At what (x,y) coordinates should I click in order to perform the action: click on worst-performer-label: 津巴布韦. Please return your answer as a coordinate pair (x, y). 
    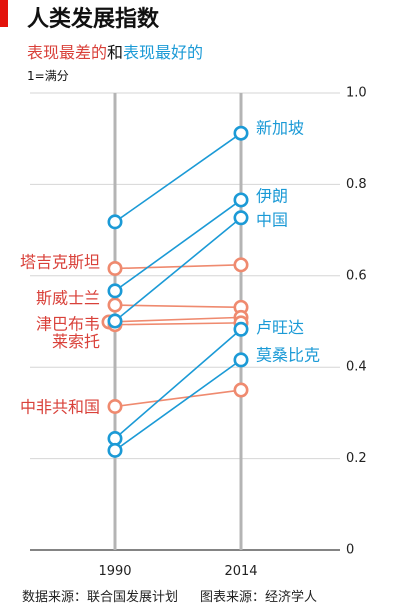
    Looking at the image, I should click on (68, 323).